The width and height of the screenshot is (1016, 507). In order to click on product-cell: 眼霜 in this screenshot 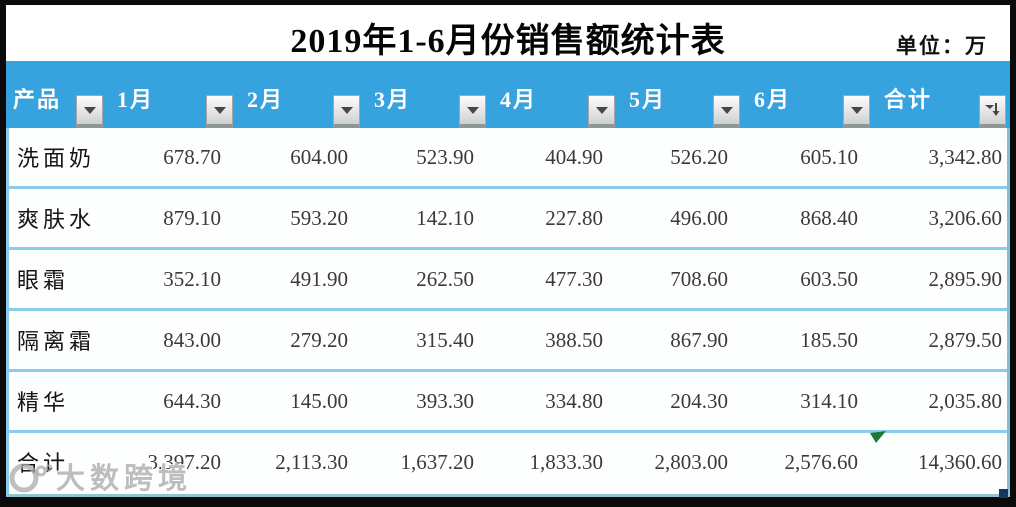, I will do `click(43, 281)`.